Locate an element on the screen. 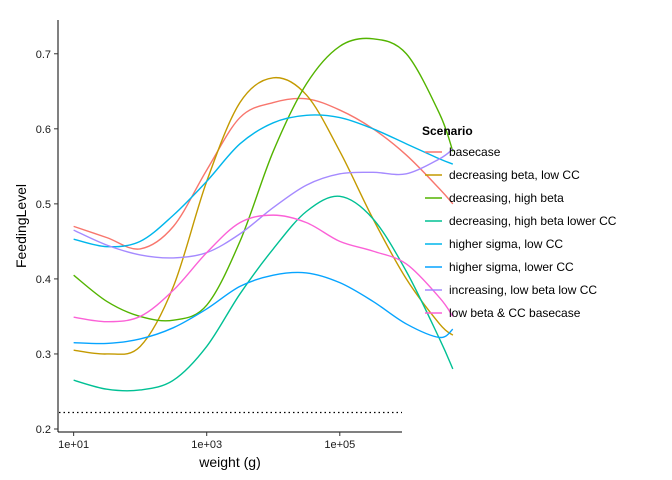 The width and height of the screenshot is (672, 480). legend-label-2: decreasing beta, low CC is located at coordinates (514, 175).